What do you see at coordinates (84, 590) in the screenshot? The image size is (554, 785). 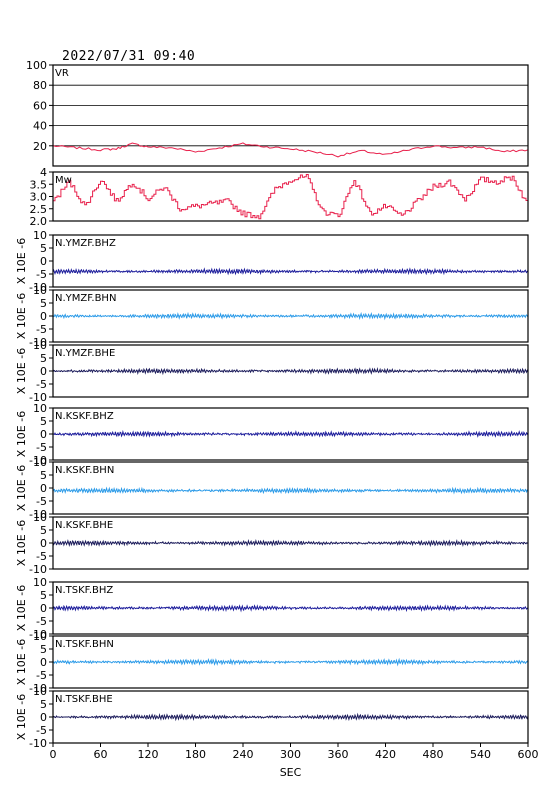 I see `panel-label: N.TSKF.BHZ` at bounding box center [84, 590].